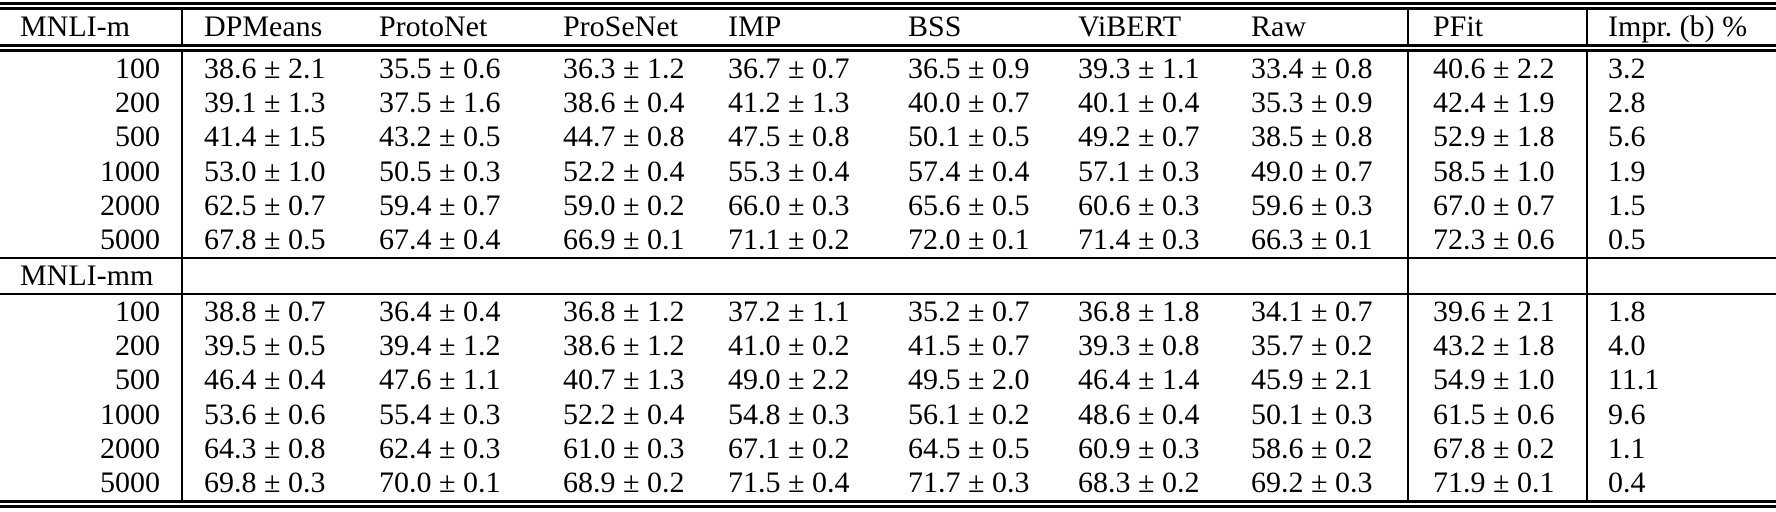 The height and width of the screenshot is (512, 1776). I want to click on value-cell: 49.0 ± 0.7, so click(1312, 171).